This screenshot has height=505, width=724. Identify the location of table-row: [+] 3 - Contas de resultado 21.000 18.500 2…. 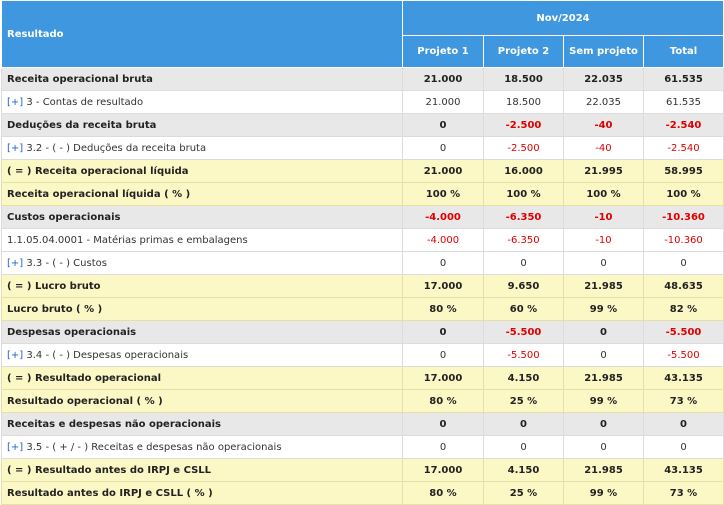
(362, 102).